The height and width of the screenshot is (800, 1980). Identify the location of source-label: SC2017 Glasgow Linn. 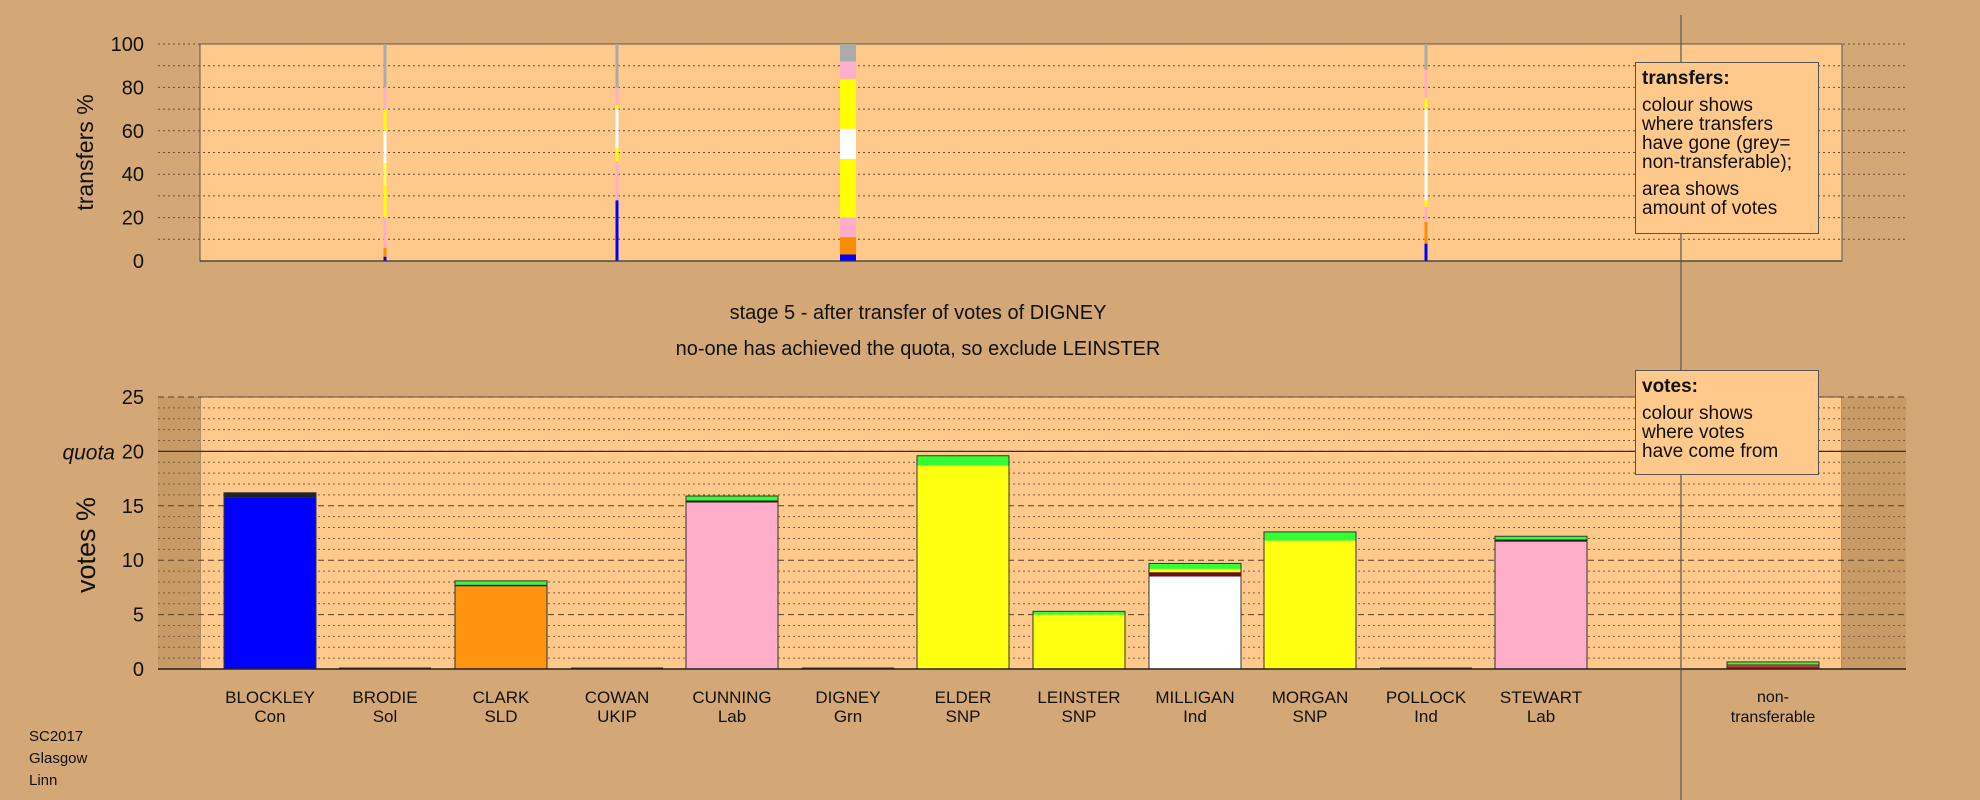
(58, 759).